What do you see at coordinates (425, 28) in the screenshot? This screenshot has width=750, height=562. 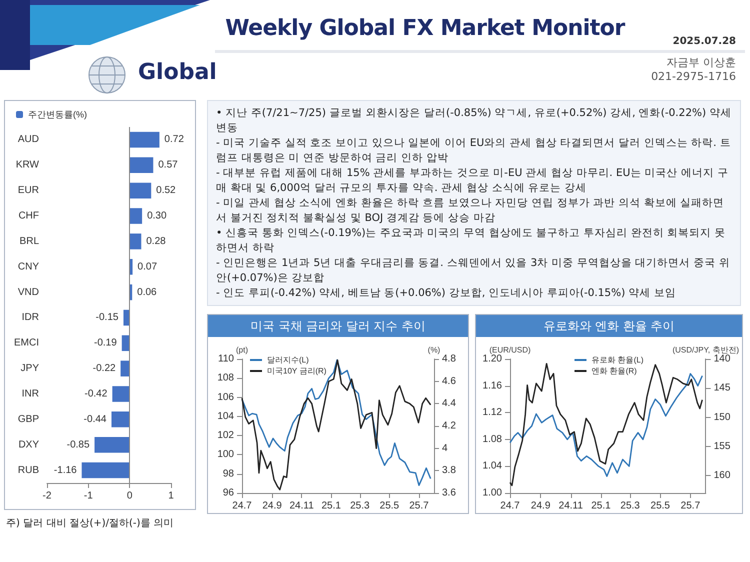 I see `text: Weekly Global FX Market Monitor` at bounding box center [425, 28].